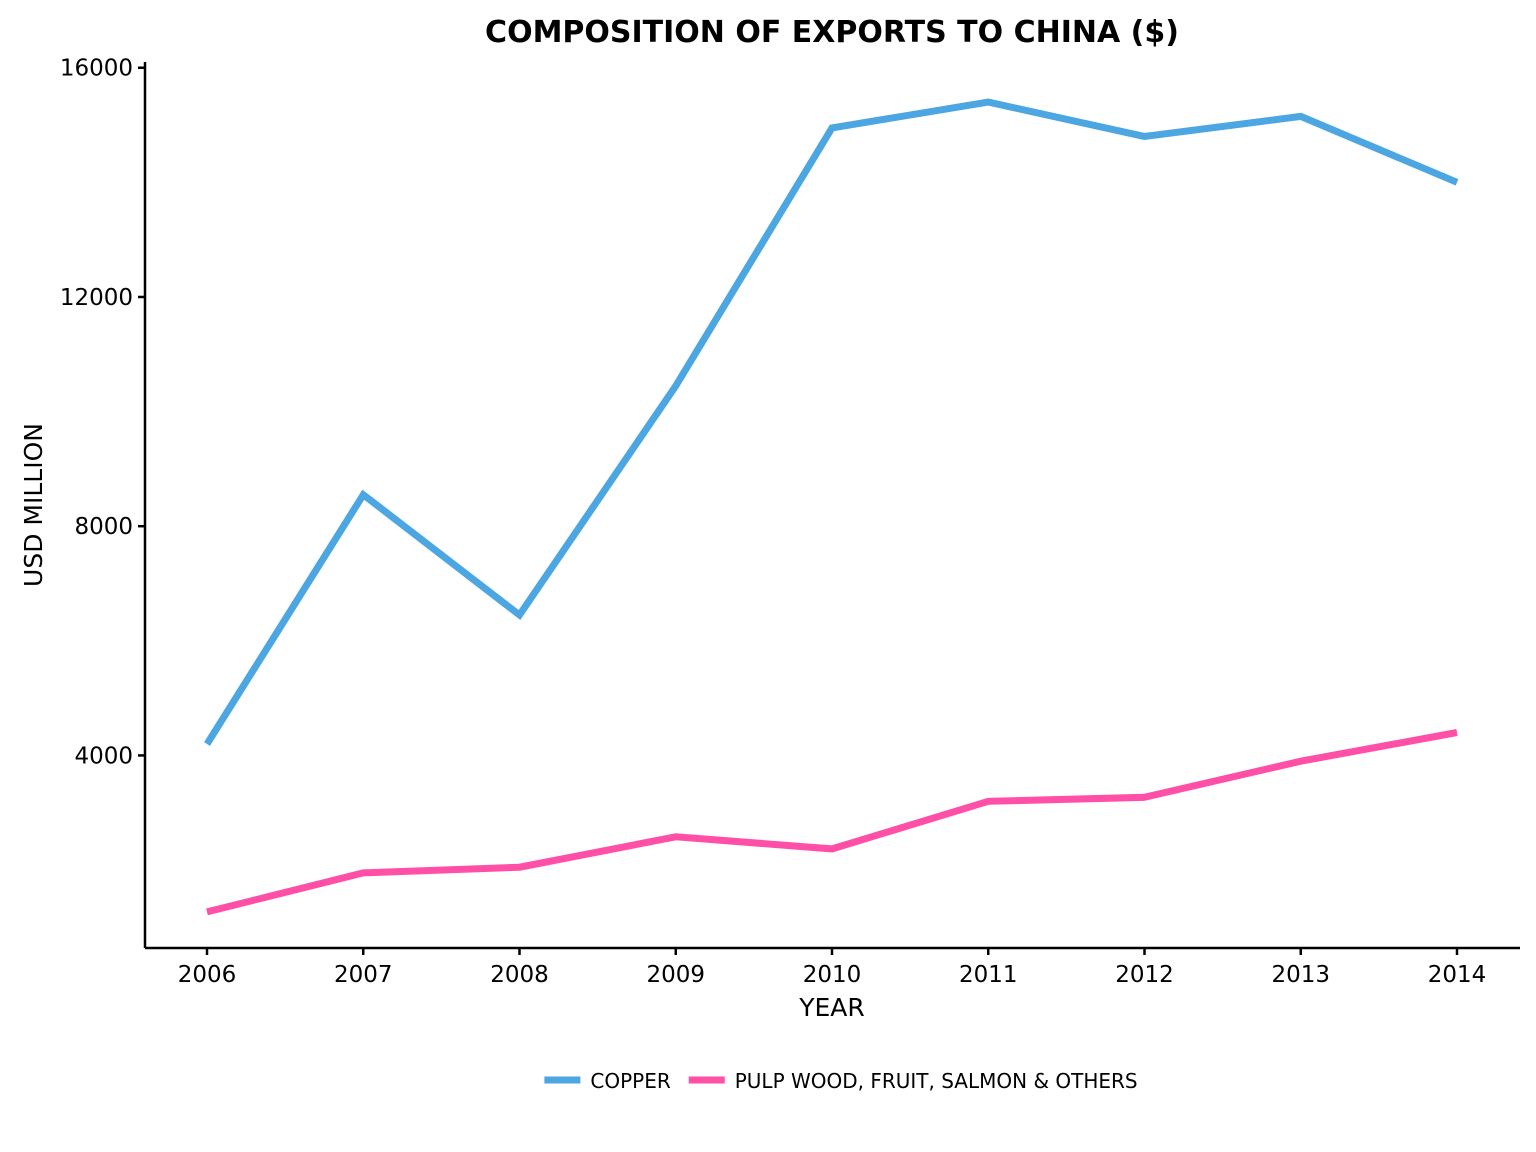 Image resolution: width=1536 pixels, height=1152 pixels. I want to click on legend-label: PULP WOOD, FRUIT, SALMON & OTHERS, so click(936, 1081).